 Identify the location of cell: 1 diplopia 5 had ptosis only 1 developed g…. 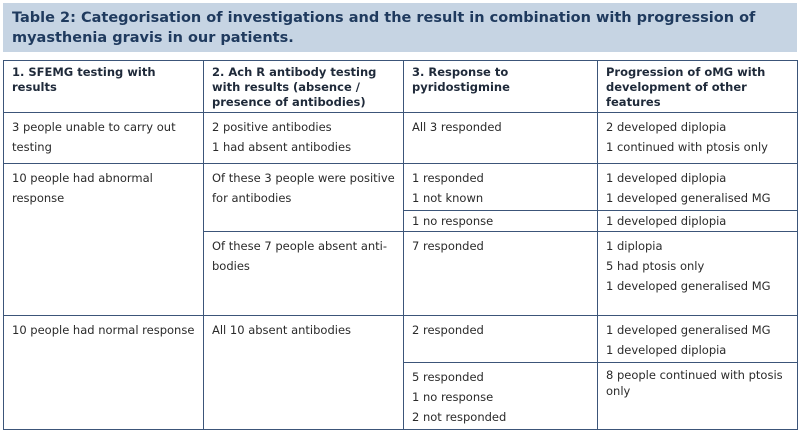
(697, 273).